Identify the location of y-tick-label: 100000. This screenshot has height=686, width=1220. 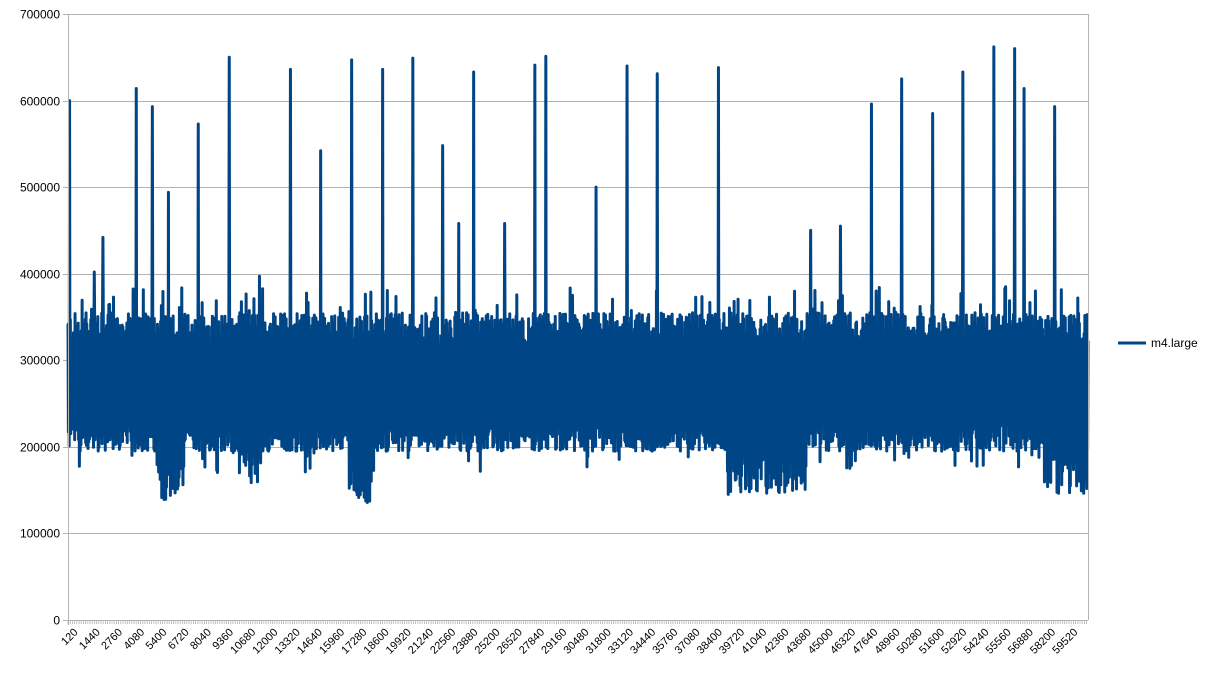
(40, 534).